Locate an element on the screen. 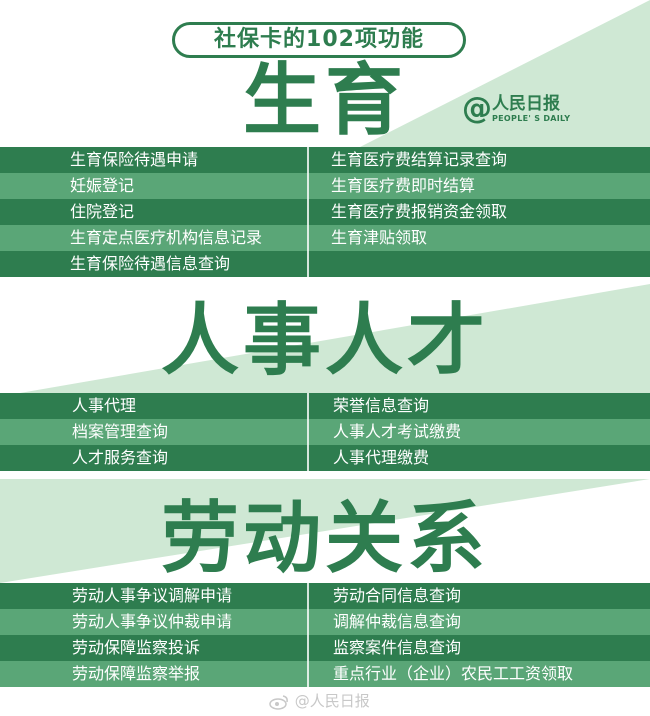 This screenshot has width=650, height=716. weibo-watermark: @人民日报 is located at coordinates (319, 701).